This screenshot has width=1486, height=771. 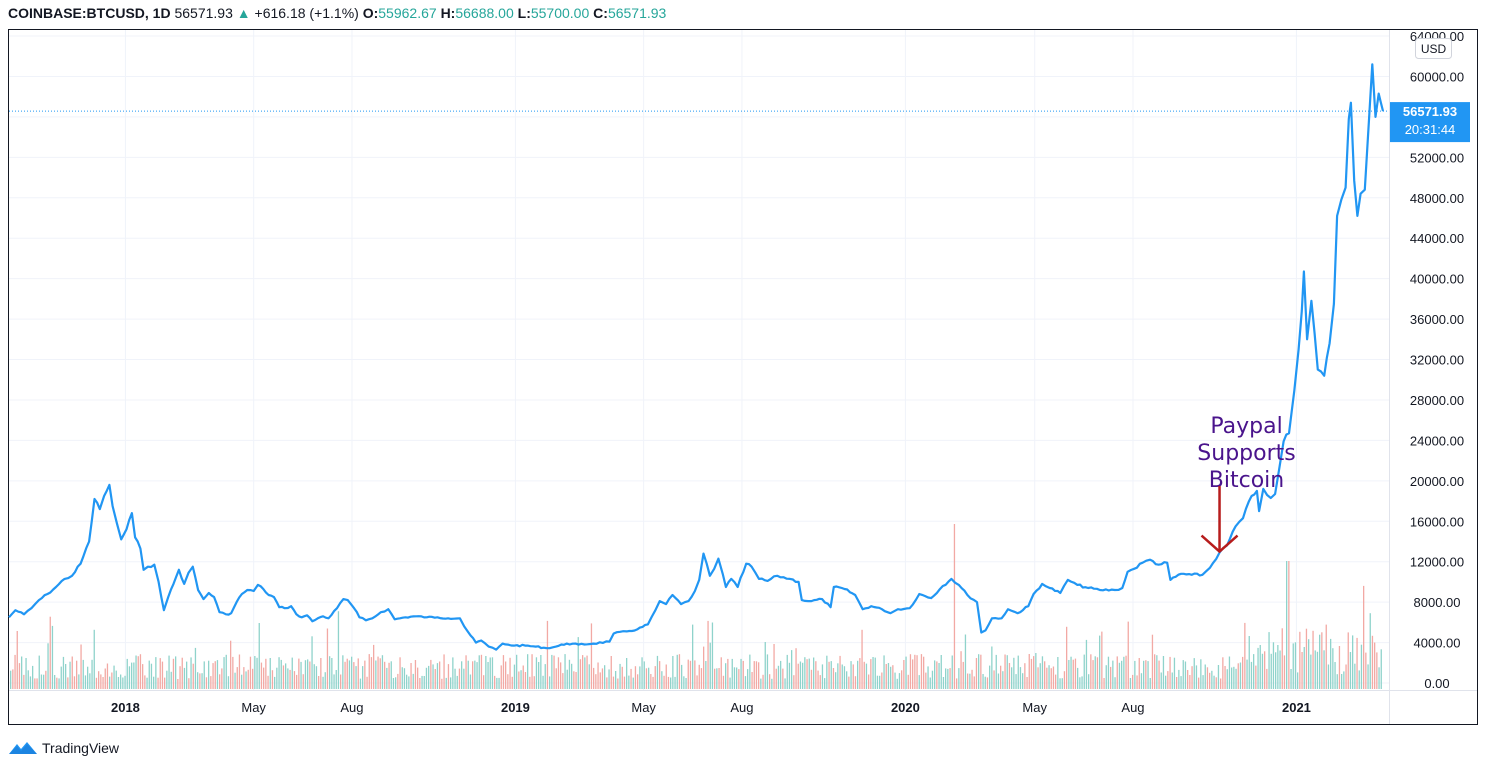 I want to click on tradingview-brand: TradingView, so click(x=81, y=748).